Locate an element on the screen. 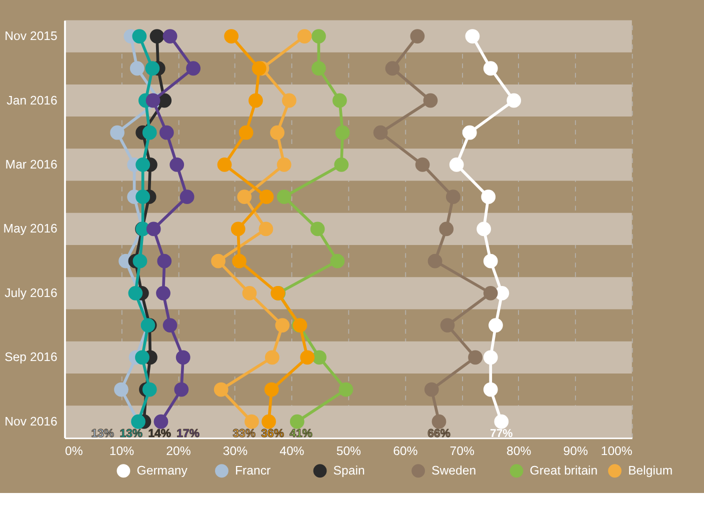 The width and height of the screenshot is (704, 514). y-tick-label: Nov 2015 is located at coordinates (31, 36).